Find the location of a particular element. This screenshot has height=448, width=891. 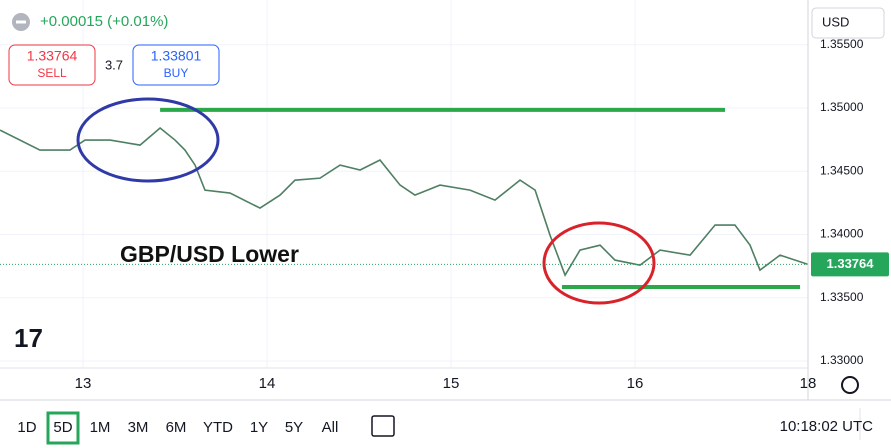

buy-button is located at coordinates (176, 65).